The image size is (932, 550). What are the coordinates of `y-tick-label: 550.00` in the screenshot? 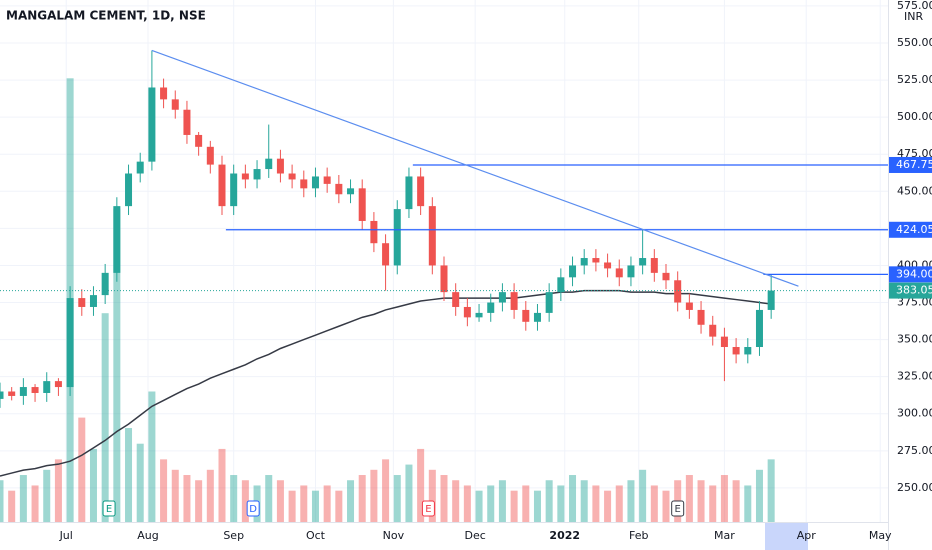 It's located at (914, 42).